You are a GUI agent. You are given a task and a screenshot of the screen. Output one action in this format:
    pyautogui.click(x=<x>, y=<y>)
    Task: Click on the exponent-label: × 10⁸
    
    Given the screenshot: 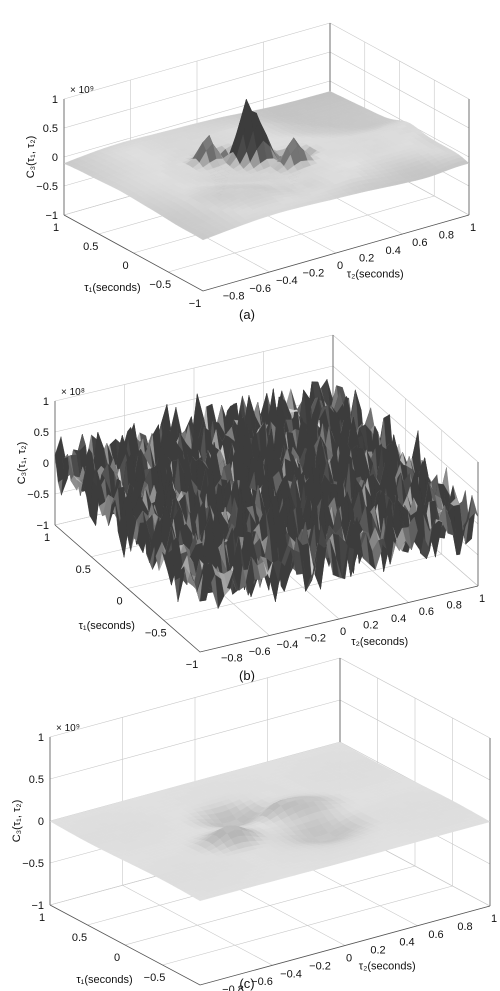 What is the action you would take?
    pyautogui.click(x=73, y=392)
    